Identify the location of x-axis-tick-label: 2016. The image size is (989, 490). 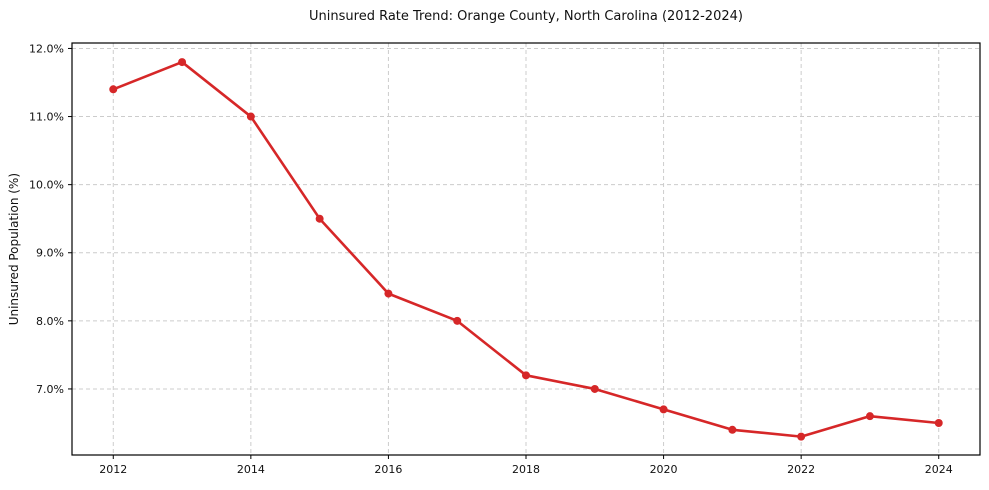
(388, 469).